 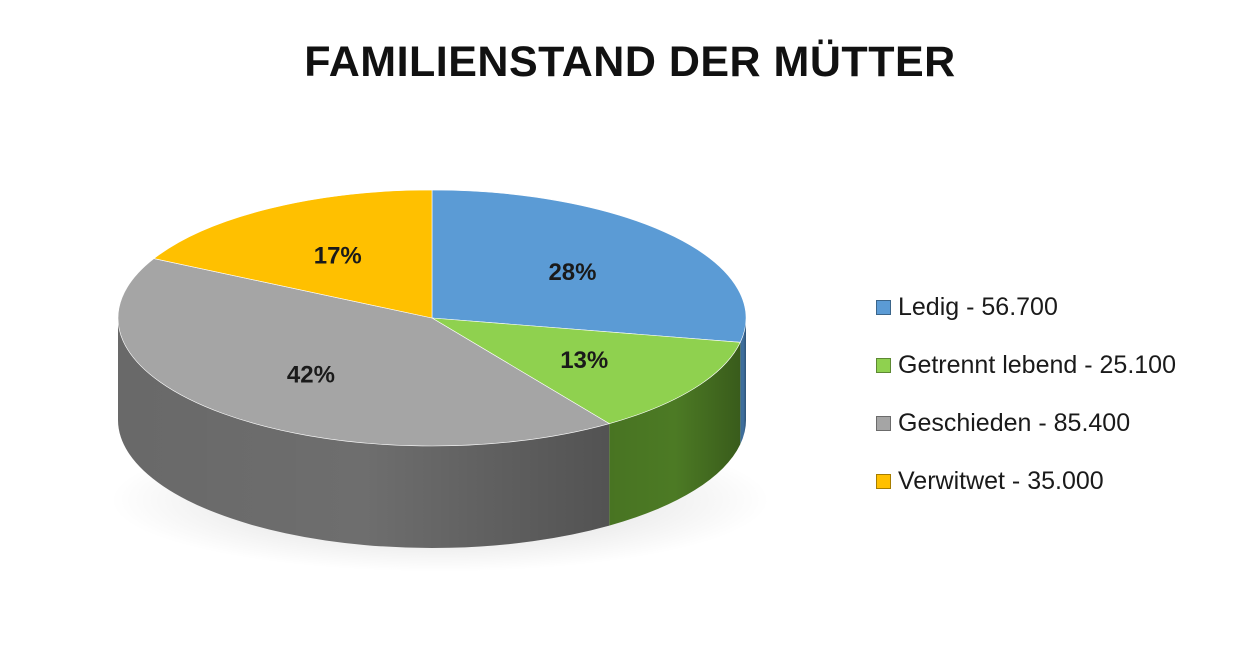 I want to click on pie-slice-geschieden, so click(x=363, y=352).